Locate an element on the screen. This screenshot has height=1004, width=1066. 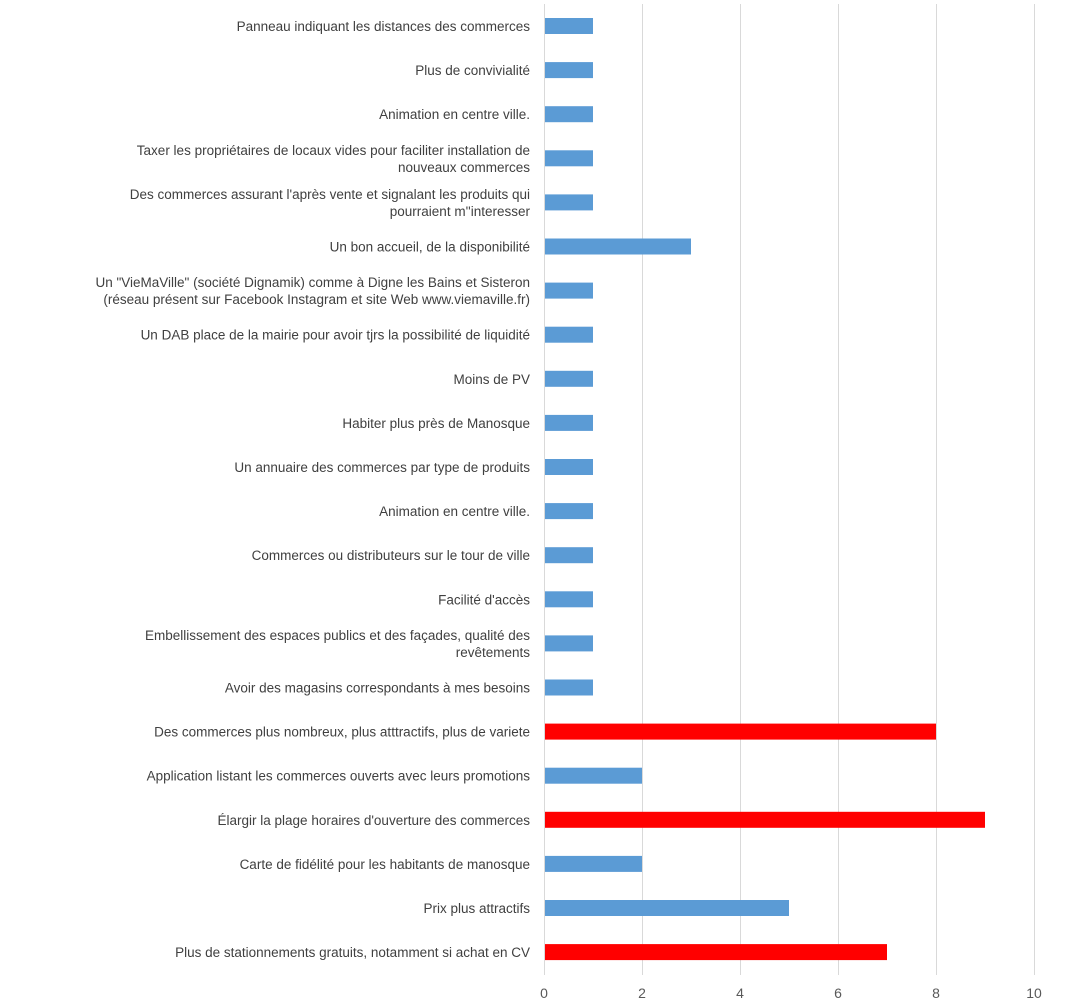
category-label: Plus de convivialité is located at coordinates (472, 70).